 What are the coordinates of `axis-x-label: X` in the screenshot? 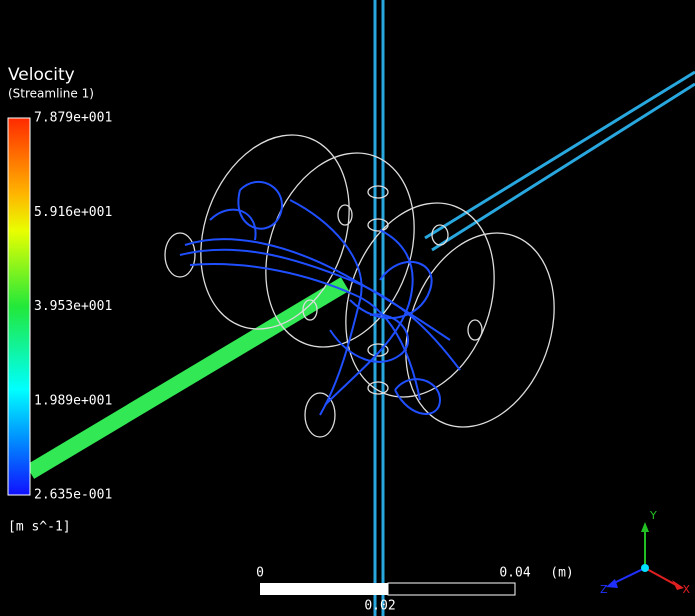 It's located at (686, 589).